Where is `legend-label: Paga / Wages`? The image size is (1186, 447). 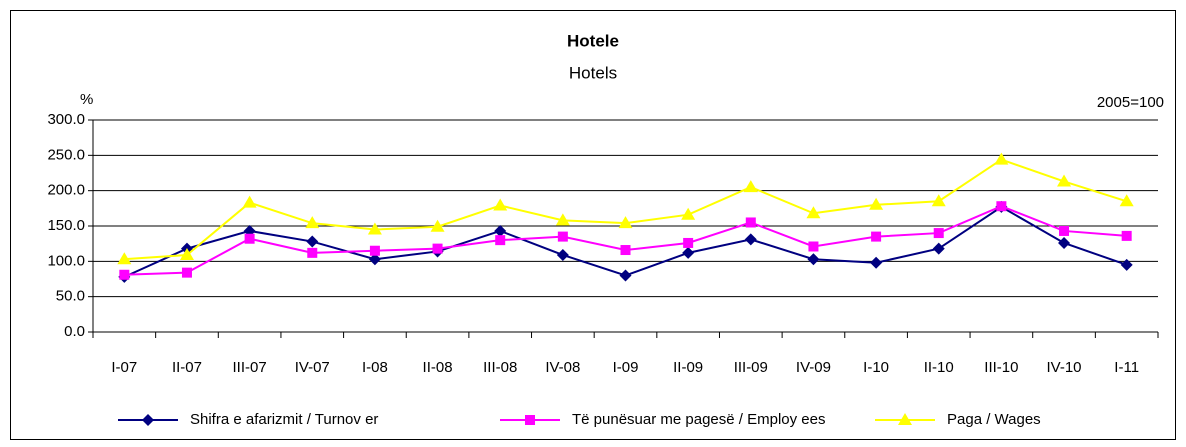
legend-label: Paga / Wages is located at coordinates (994, 419).